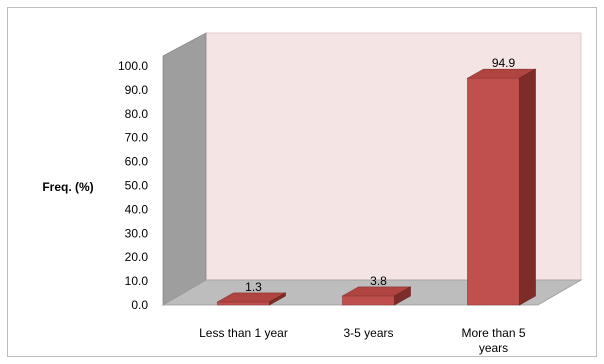  I want to click on y-tick-label: 100.0, so click(133, 66).